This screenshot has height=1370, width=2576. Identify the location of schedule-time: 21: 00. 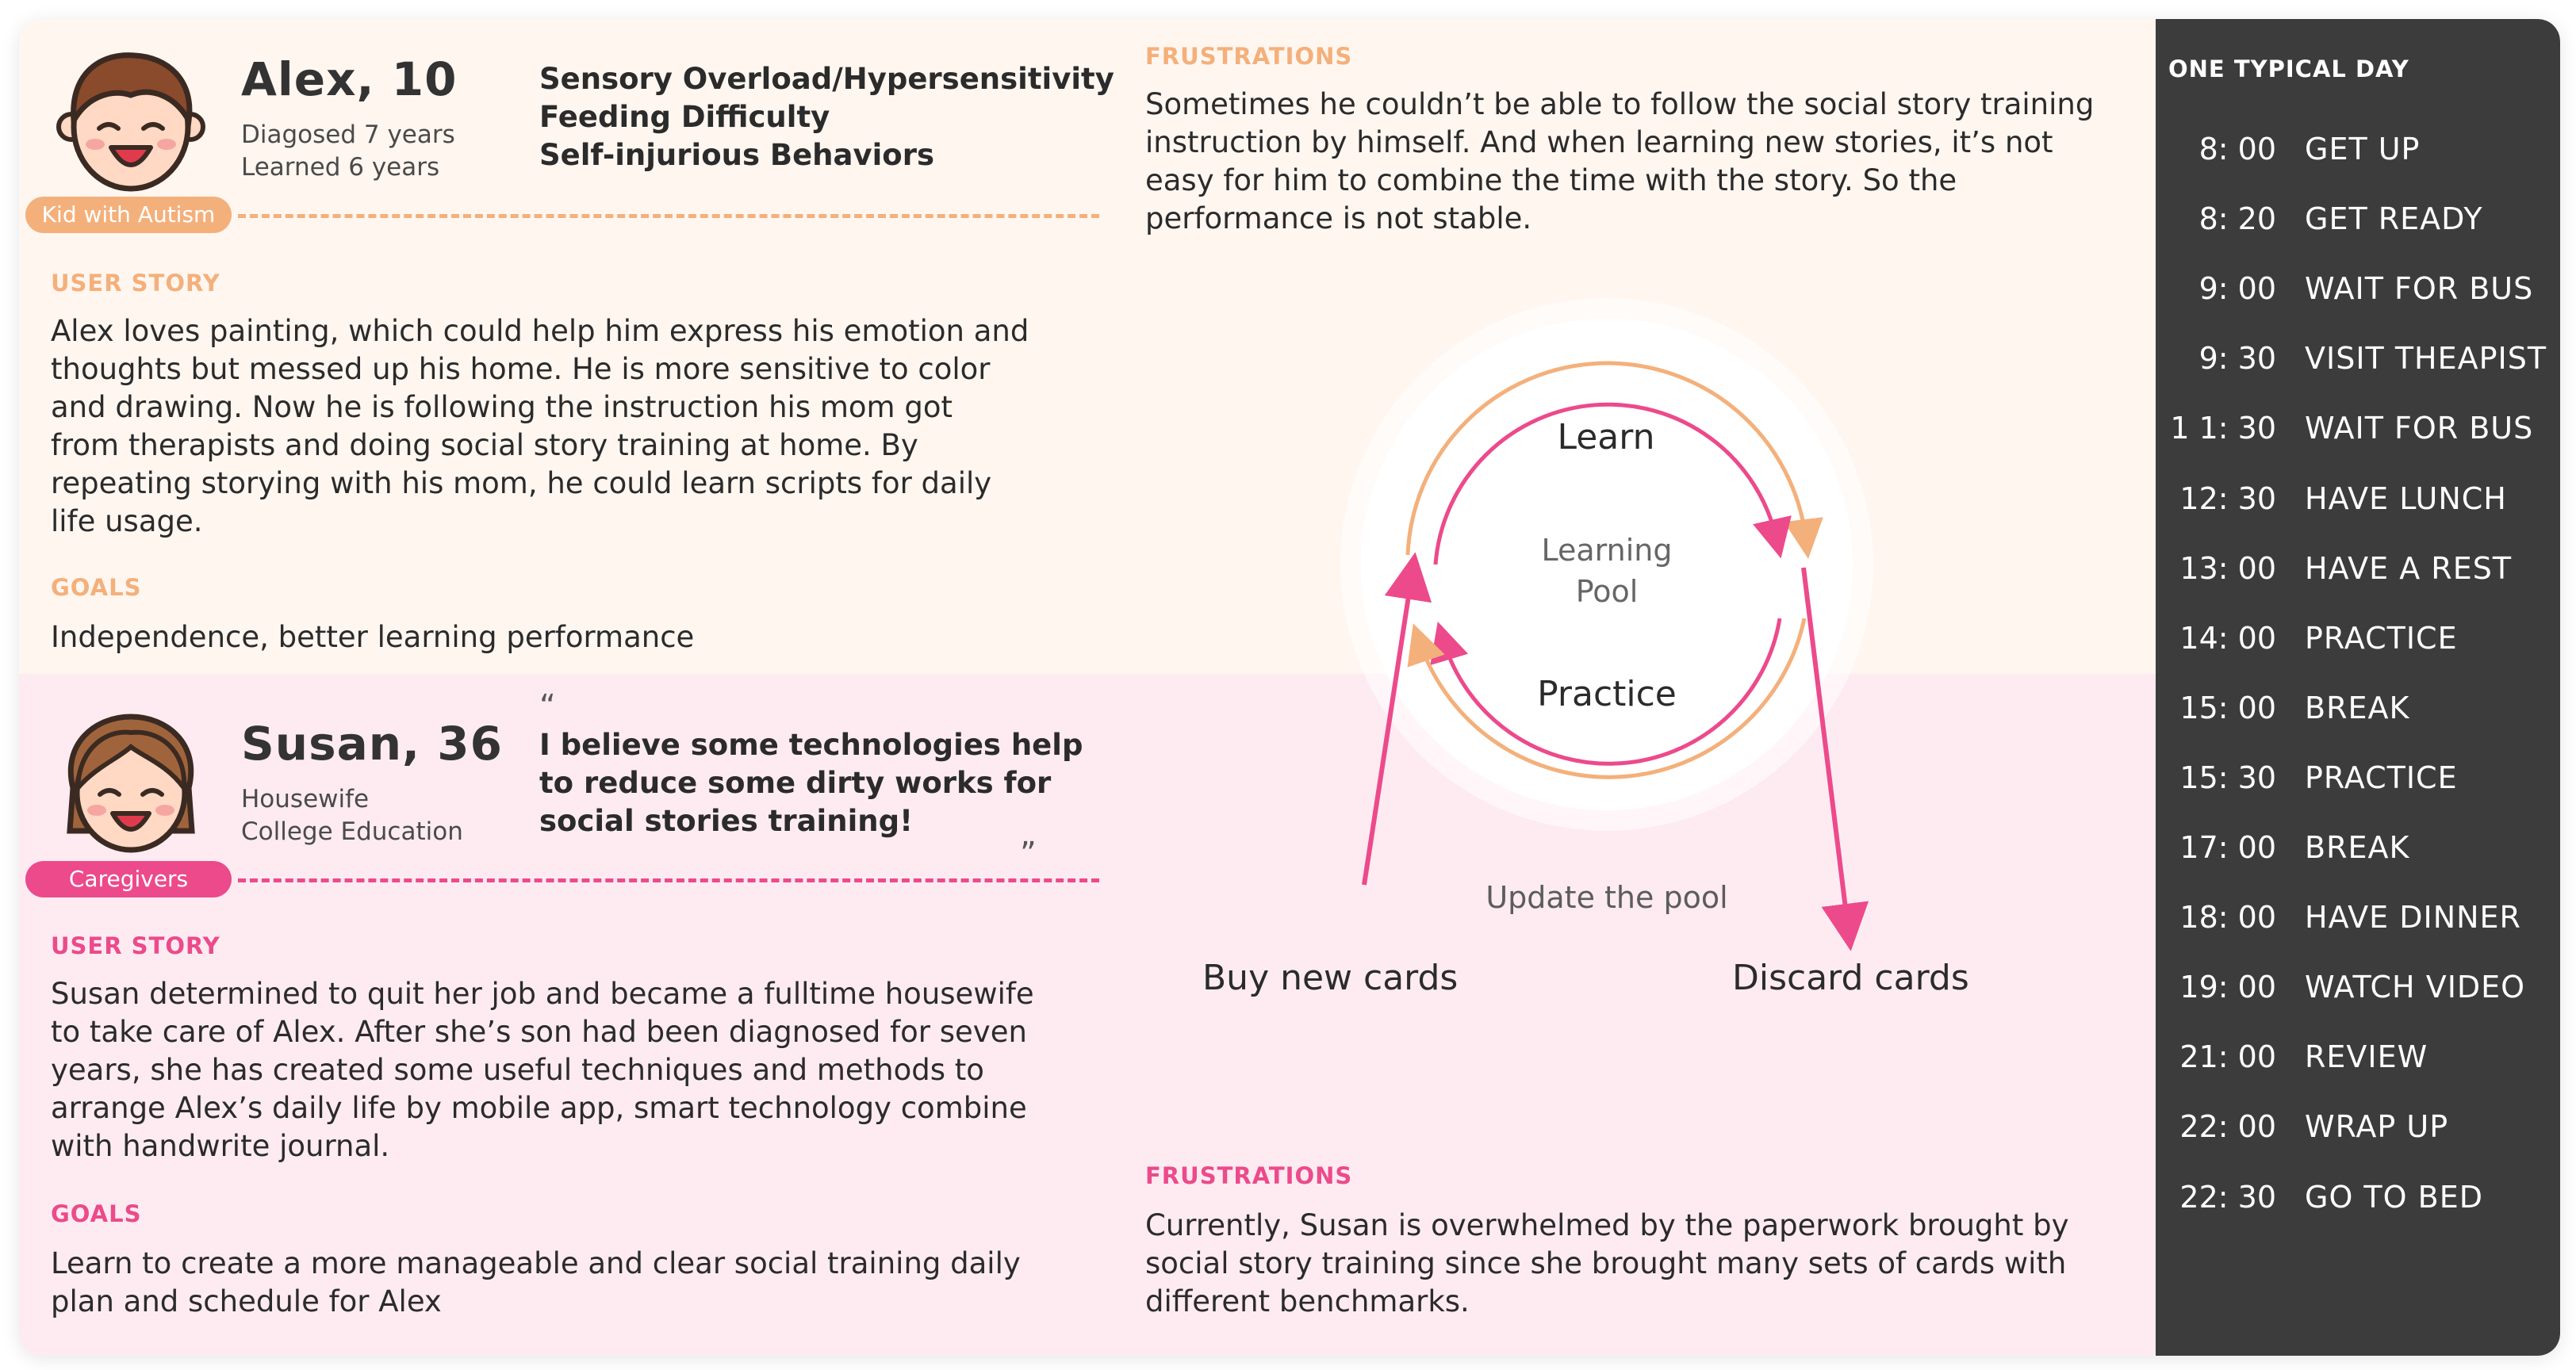
(2227, 1056).